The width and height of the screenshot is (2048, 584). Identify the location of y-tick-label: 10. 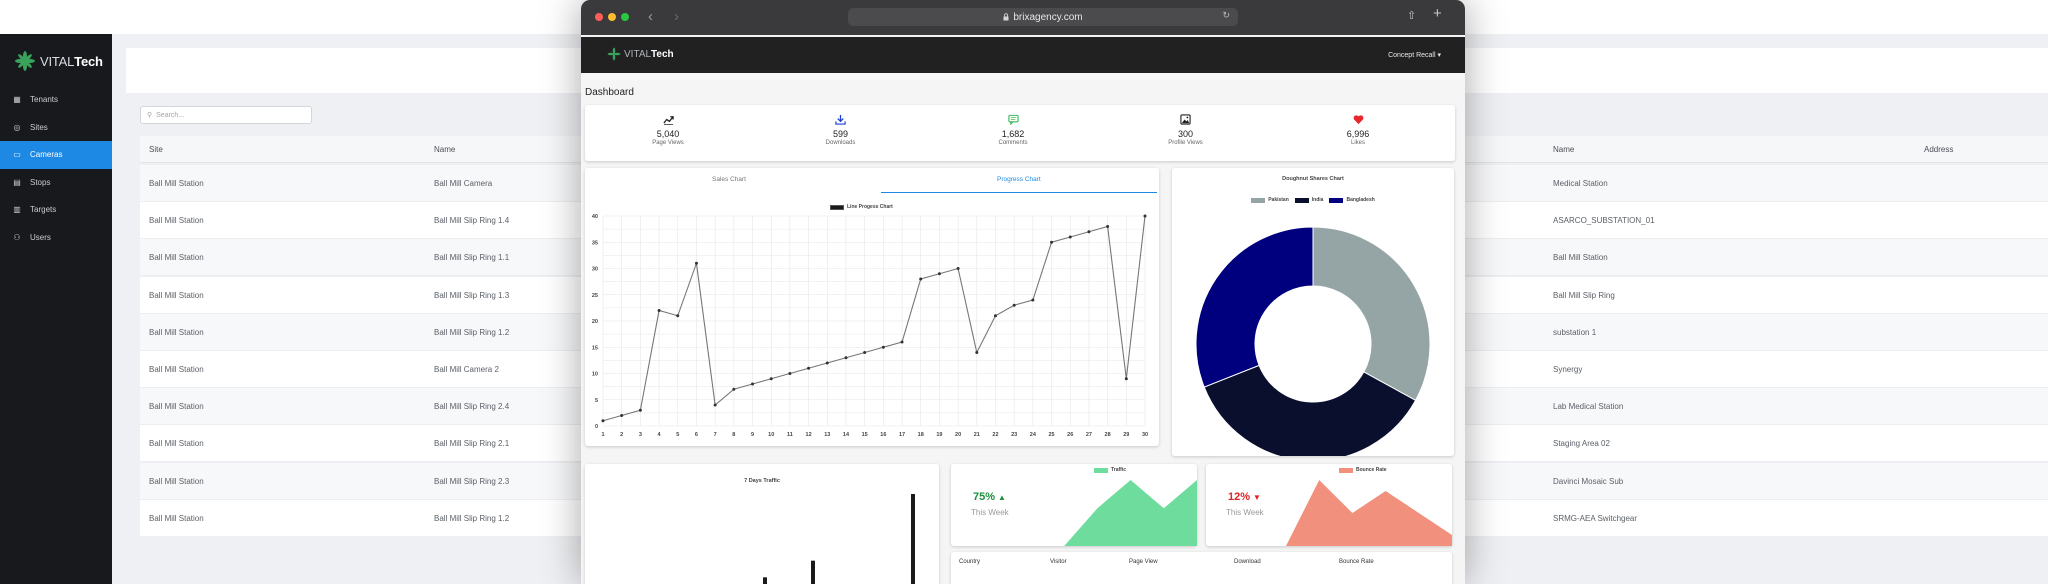
(595, 375).